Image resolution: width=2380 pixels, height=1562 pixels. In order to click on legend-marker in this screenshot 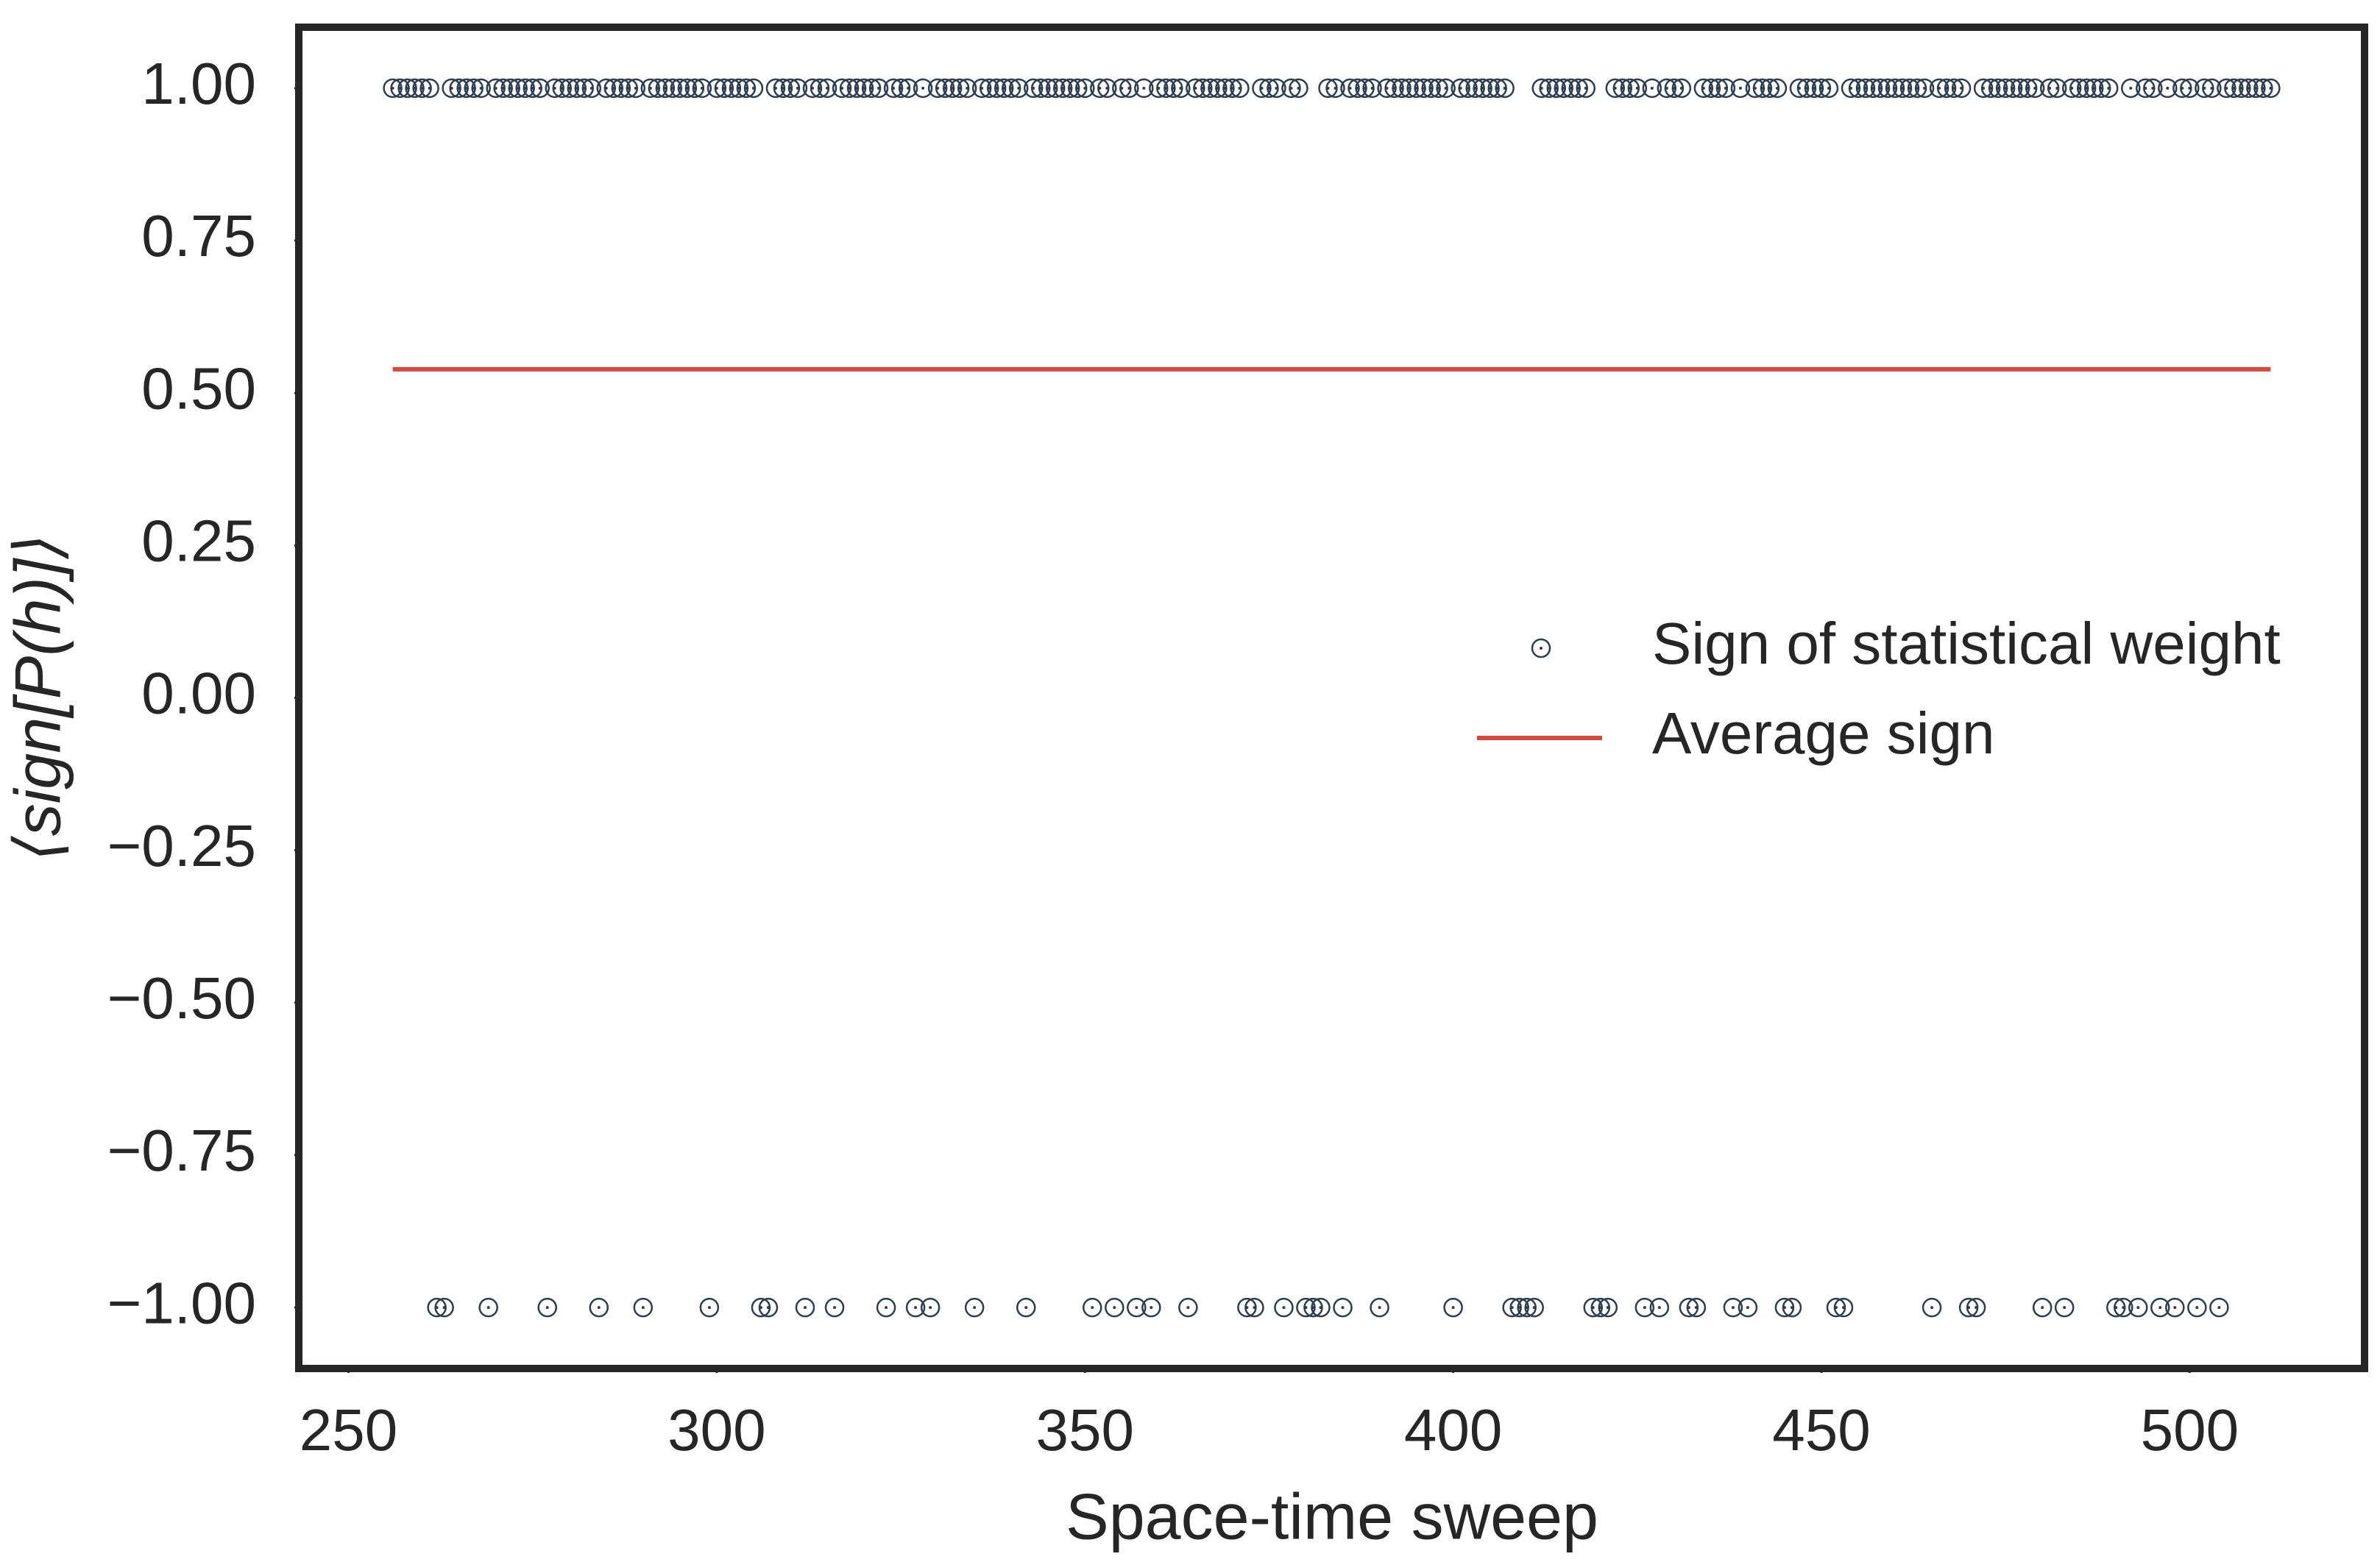, I will do `click(1541, 648)`.